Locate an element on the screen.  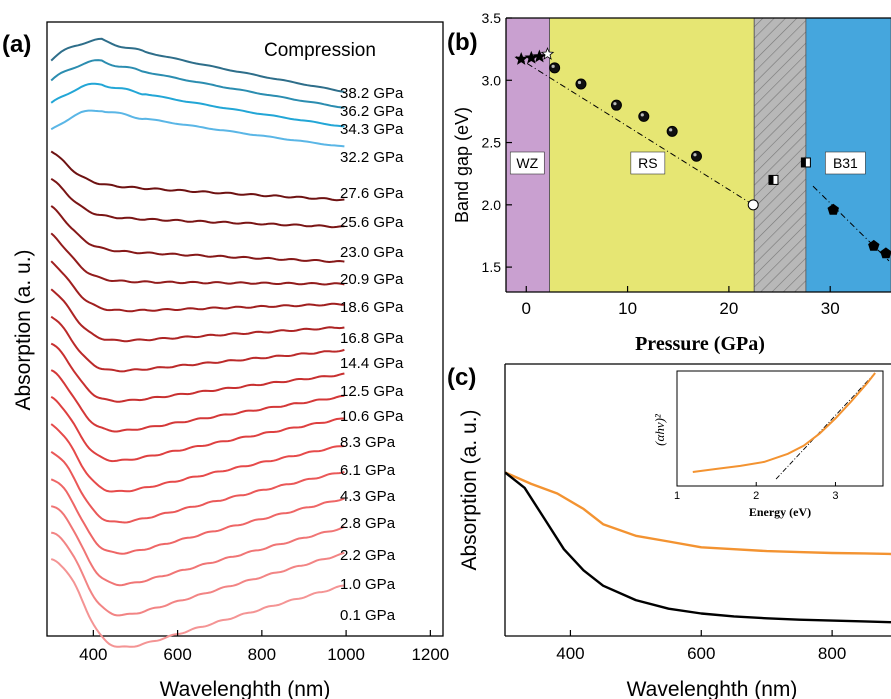
curve-23-0-GPa is located at coordinates (197, 234).